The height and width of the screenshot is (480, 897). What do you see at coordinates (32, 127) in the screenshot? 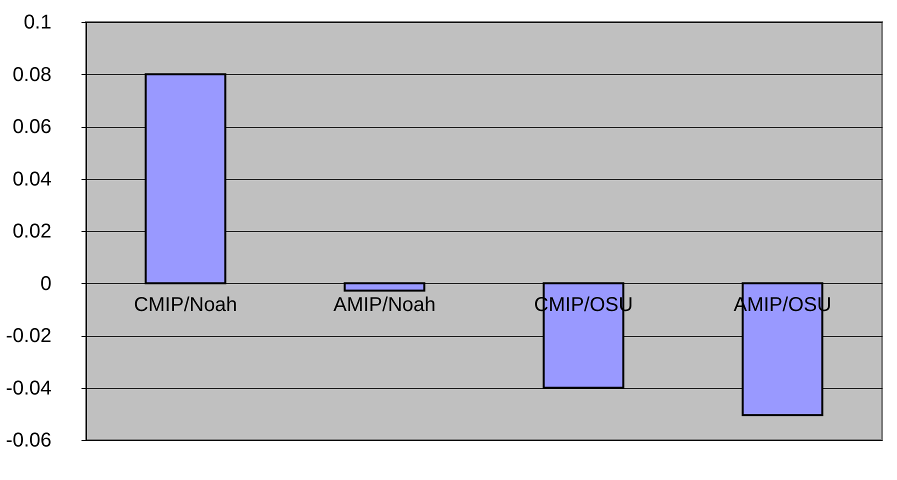
I see `y-tick-label: 0.06` at bounding box center [32, 127].